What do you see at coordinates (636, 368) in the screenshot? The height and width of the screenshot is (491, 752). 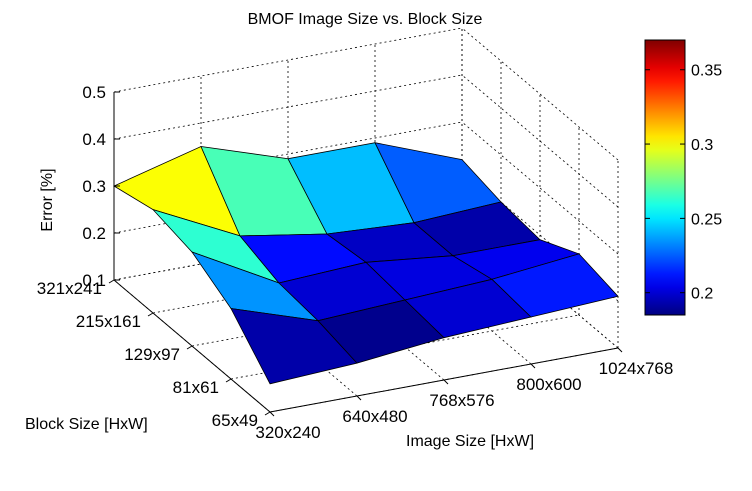 I see `x-tick-label: 1024x768` at bounding box center [636, 368].